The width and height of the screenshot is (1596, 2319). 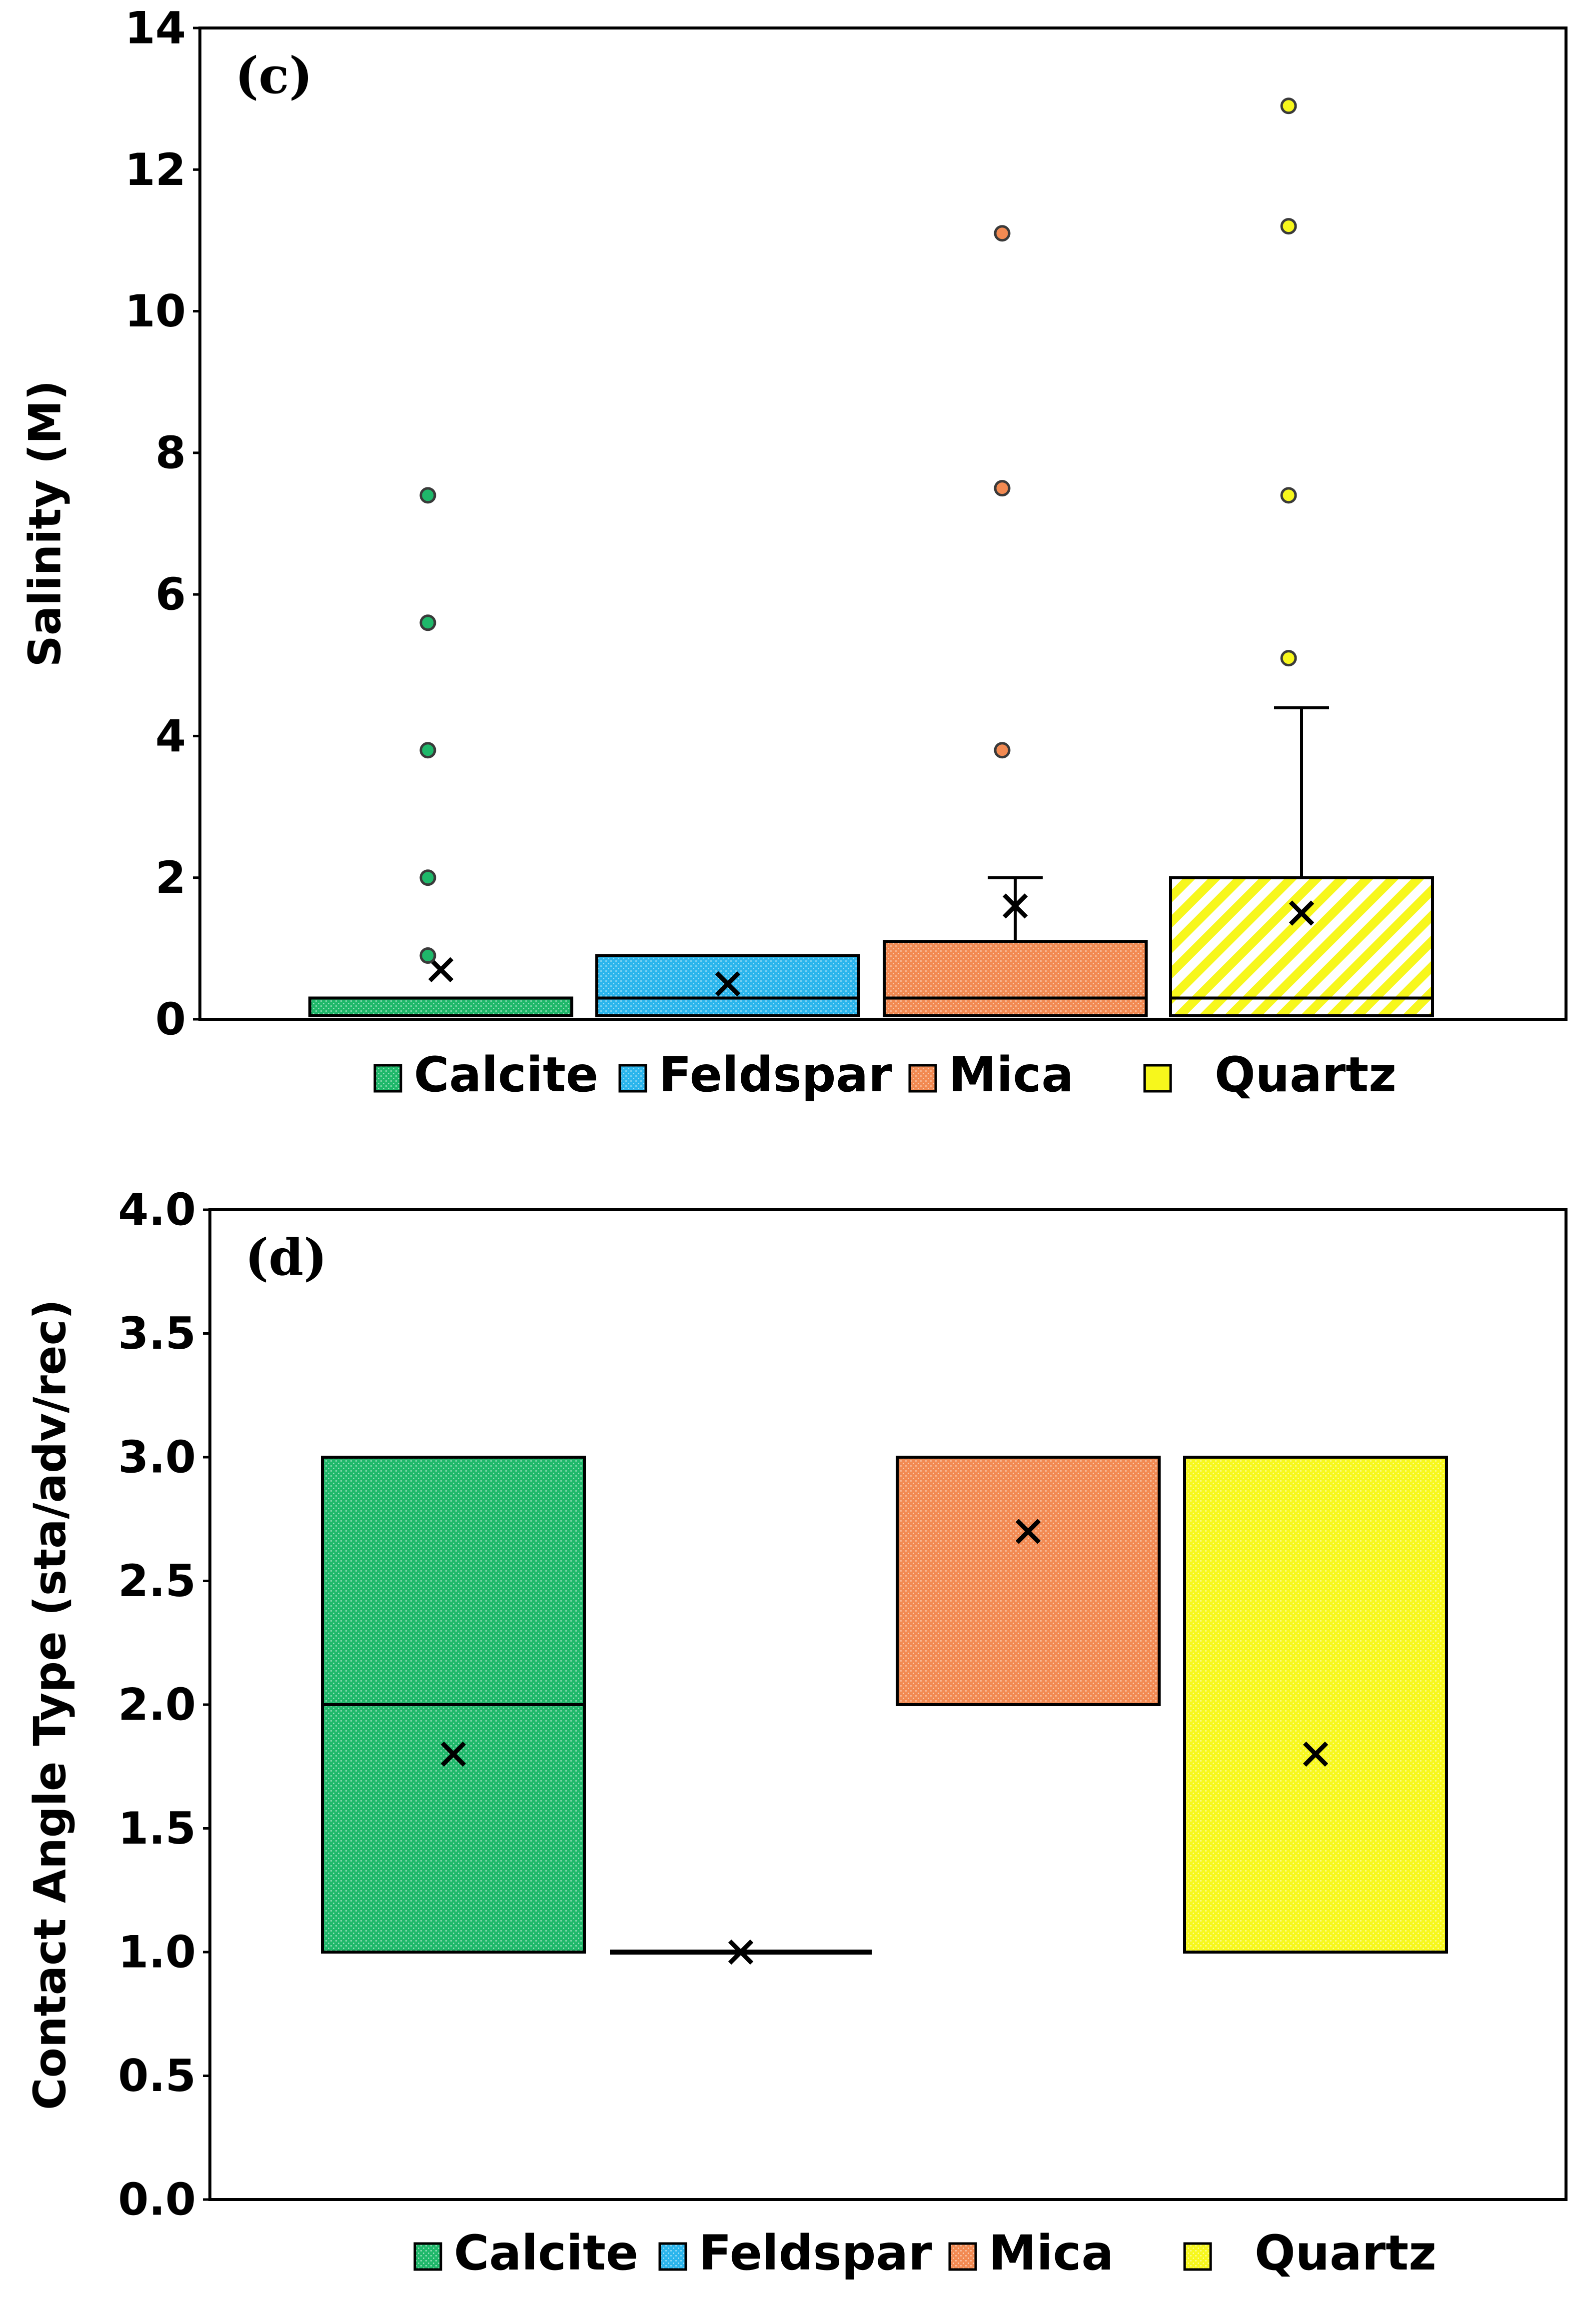 What do you see at coordinates (45, 523) in the screenshot?
I see `y-axis-title: Salinity (M)` at bounding box center [45, 523].